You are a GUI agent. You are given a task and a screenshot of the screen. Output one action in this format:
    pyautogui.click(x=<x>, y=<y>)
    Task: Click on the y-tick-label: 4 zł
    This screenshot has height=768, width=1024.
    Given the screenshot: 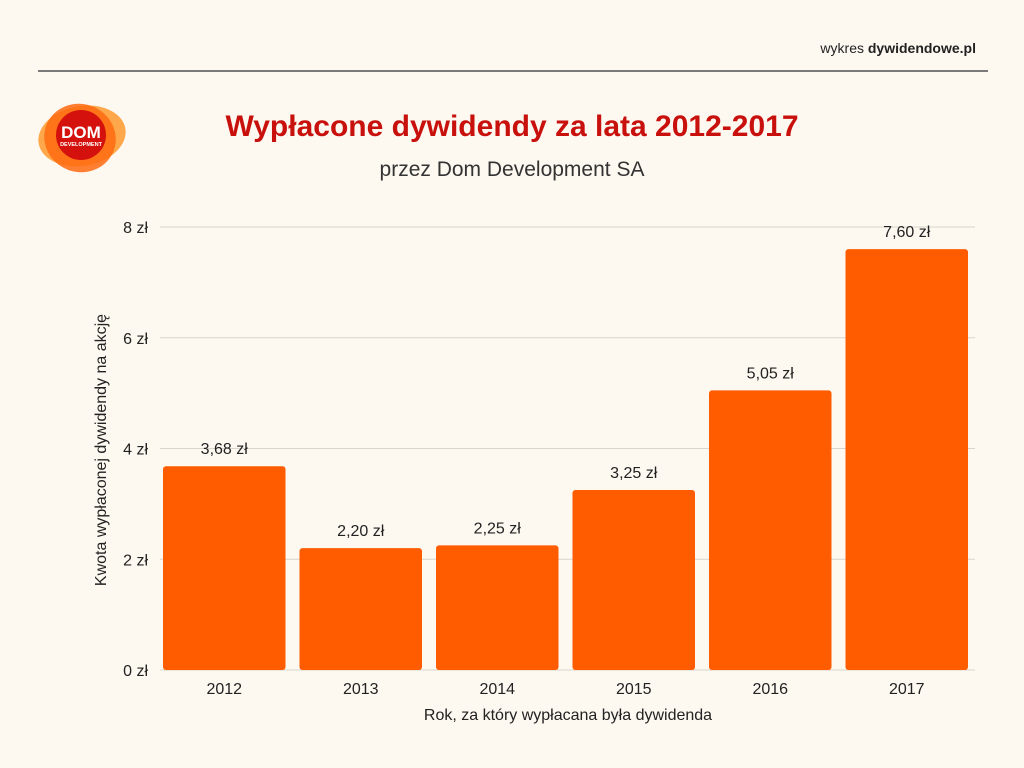 What is the action you would take?
    pyautogui.click(x=135, y=450)
    